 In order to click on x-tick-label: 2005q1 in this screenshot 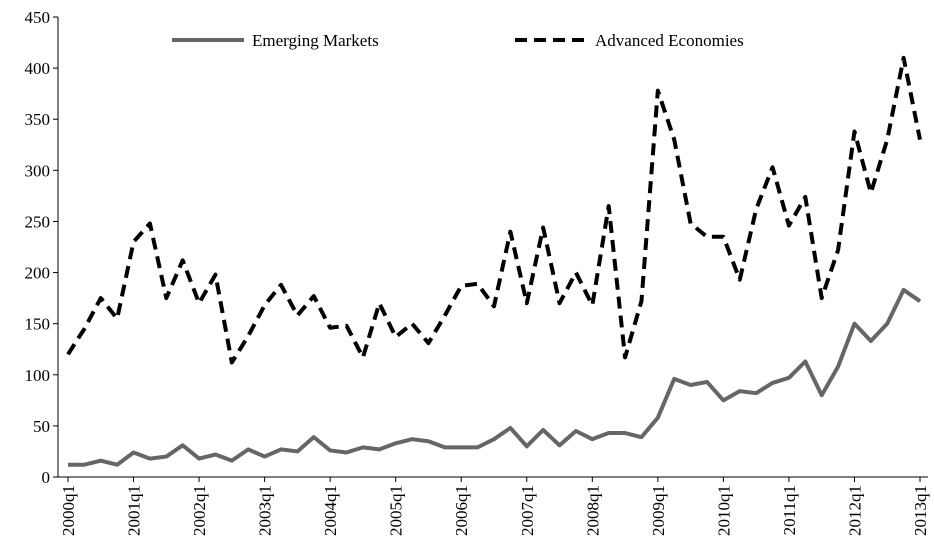, I will do `click(396, 510)`.